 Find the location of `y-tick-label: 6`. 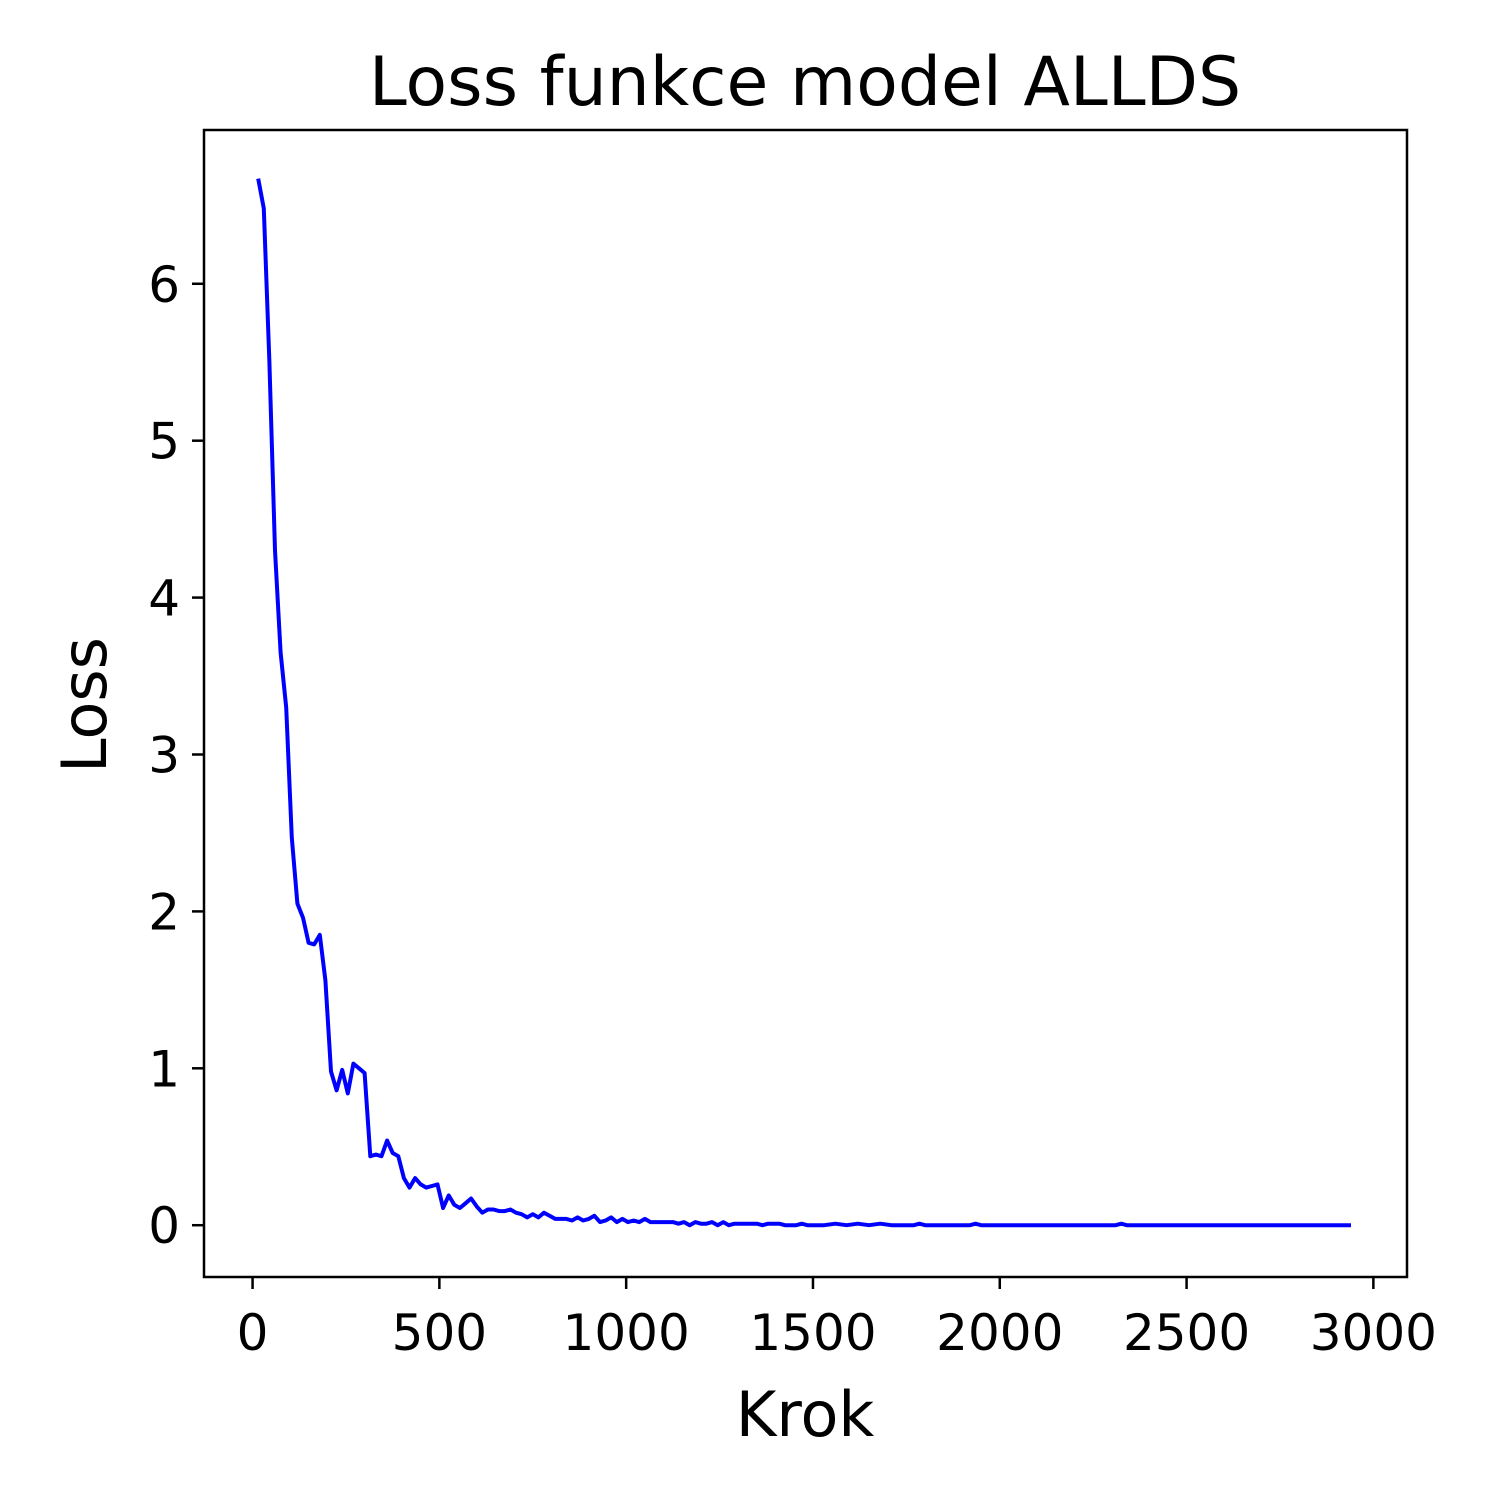

y-tick-label: 6 is located at coordinates (164, 285).